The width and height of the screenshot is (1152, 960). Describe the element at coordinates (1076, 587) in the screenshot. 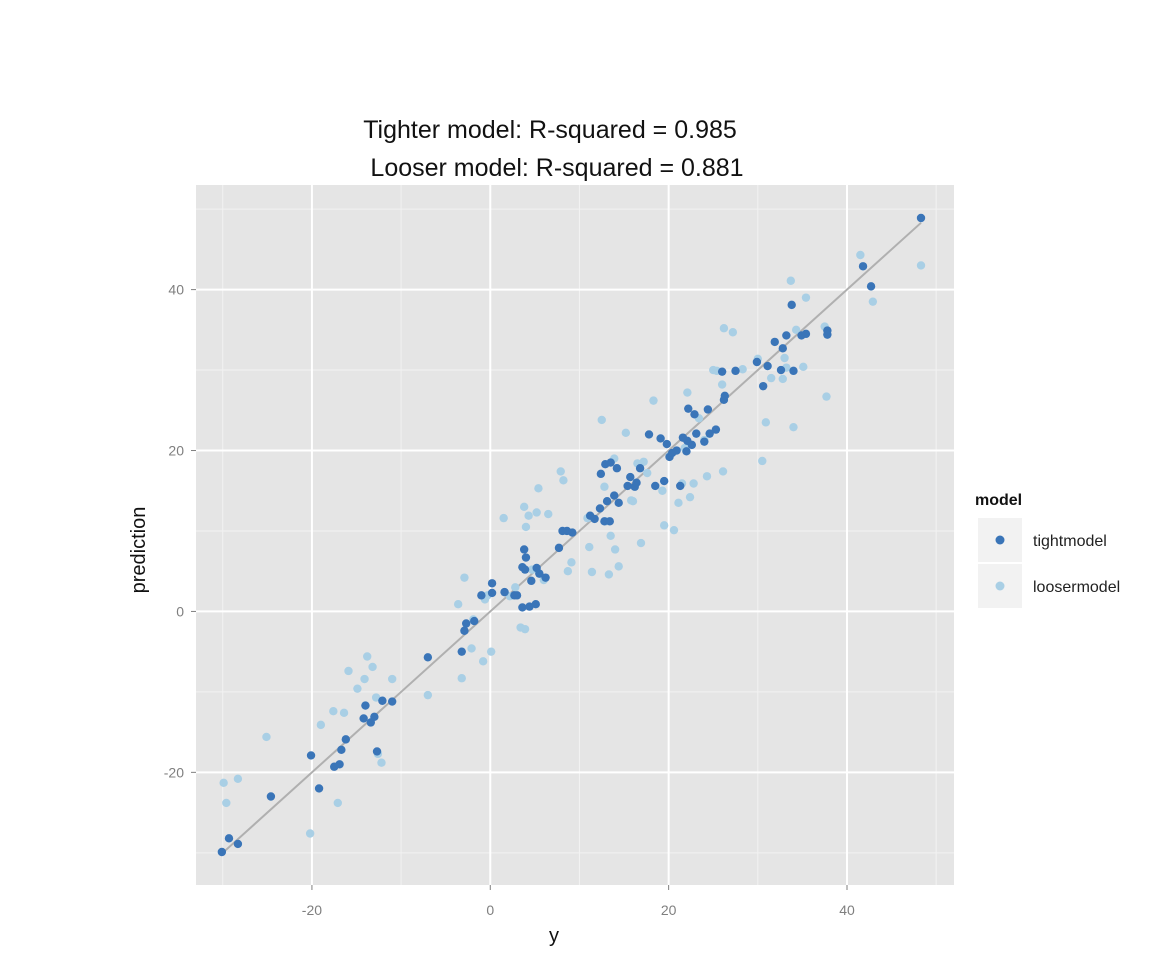

I see `legend-label-loosermodel: loosermodel` at that location.